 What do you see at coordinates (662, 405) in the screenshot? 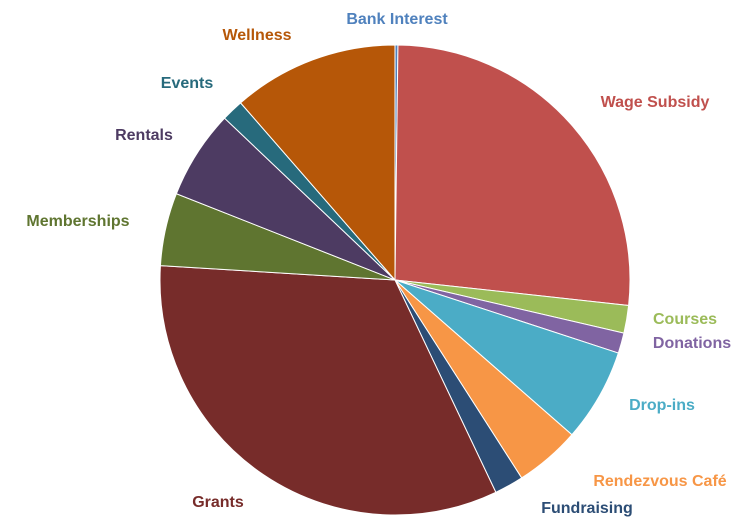
I see `slice-label: Drop-ins` at bounding box center [662, 405].